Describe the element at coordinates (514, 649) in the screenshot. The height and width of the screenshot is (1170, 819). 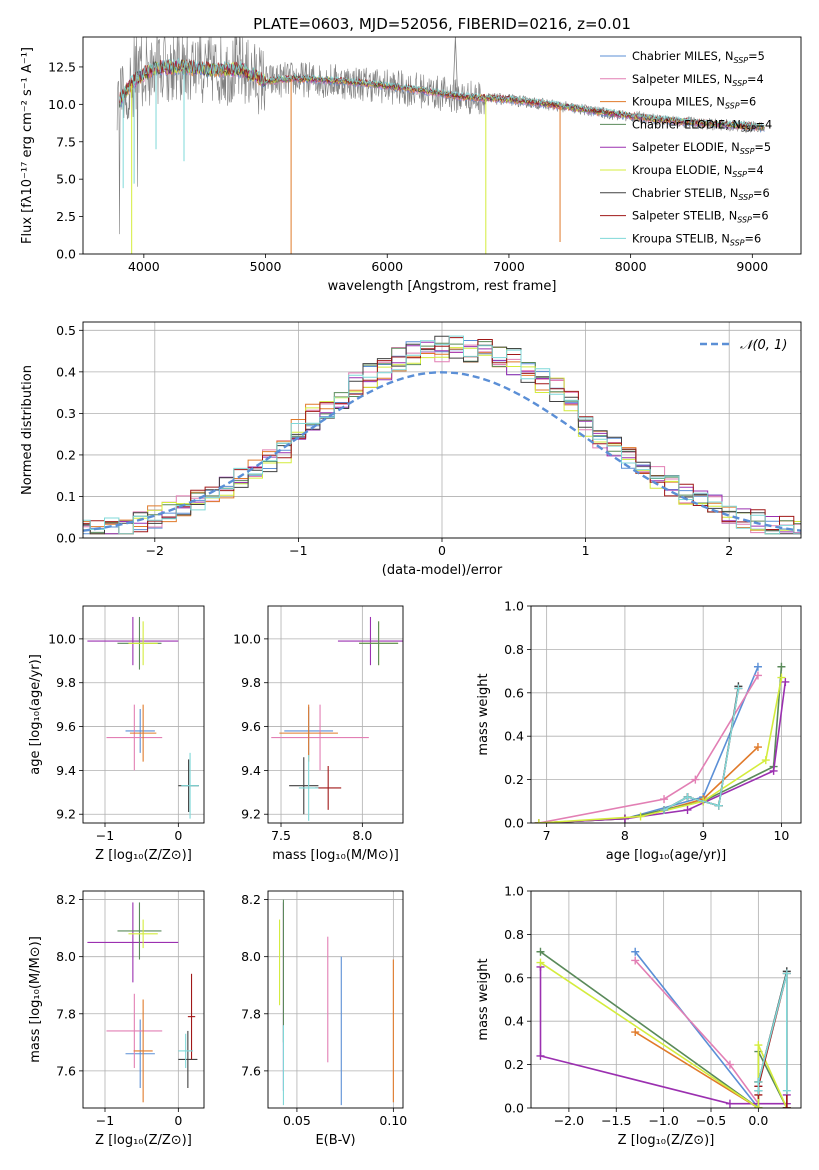
I see `mass-weight-vs-age-ytick-label: 0.8` at that location.